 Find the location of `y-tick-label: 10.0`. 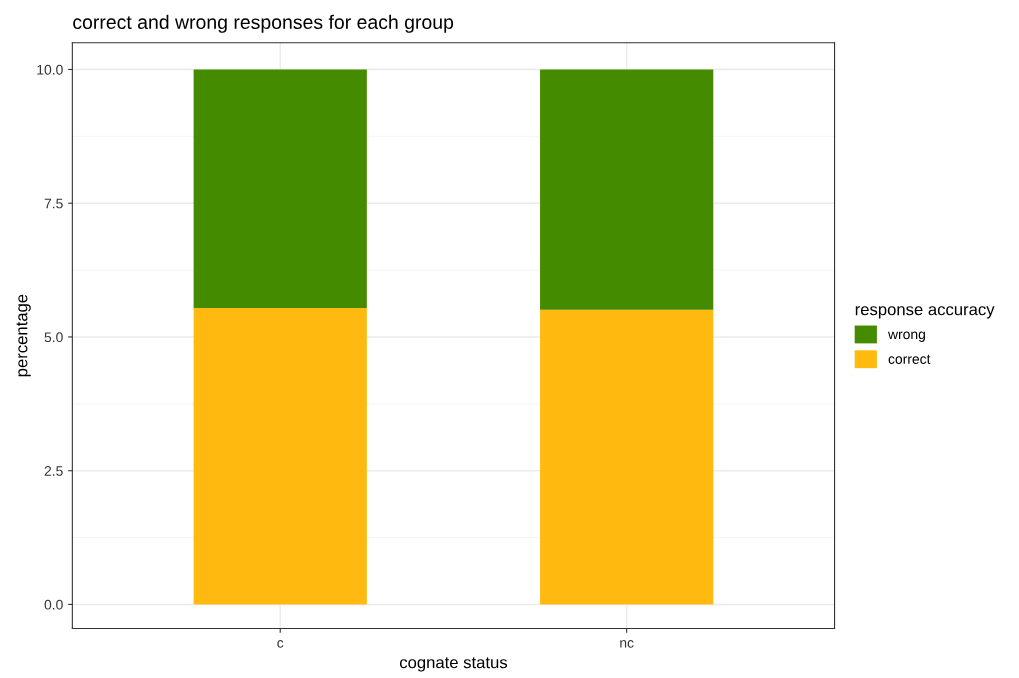

y-tick-label: 10.0 is located at coordinates (50, 69).